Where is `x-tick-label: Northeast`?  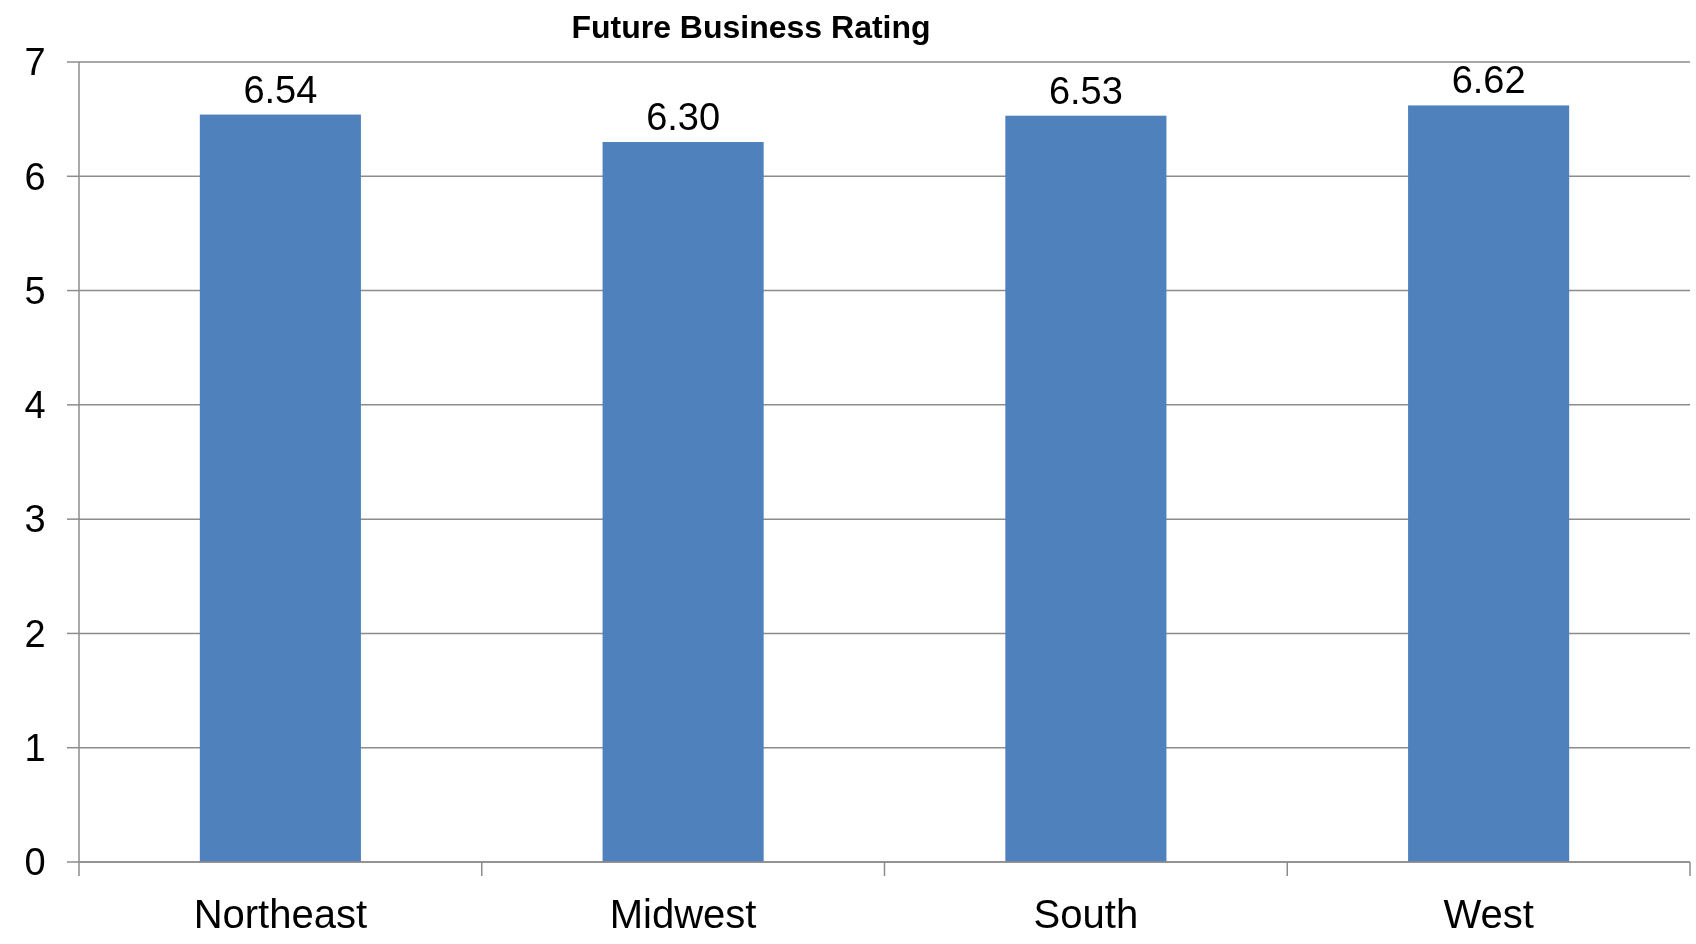
x-tick-label: Northeast is located at coordinates (280, 914).